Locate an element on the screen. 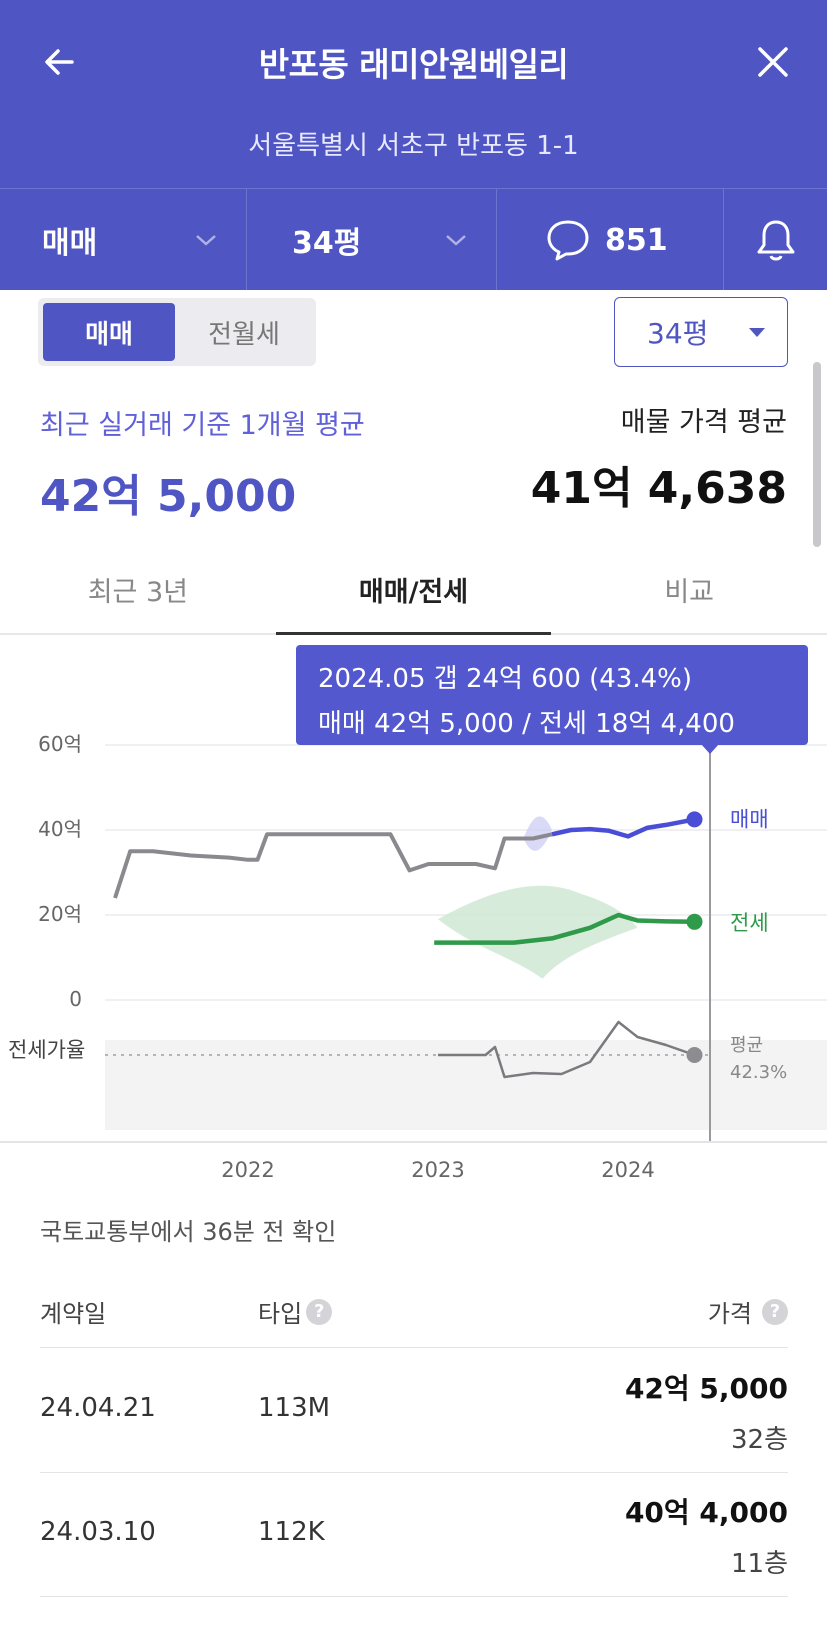  row-floor: 32층 is located at coordinates (759, 1440).